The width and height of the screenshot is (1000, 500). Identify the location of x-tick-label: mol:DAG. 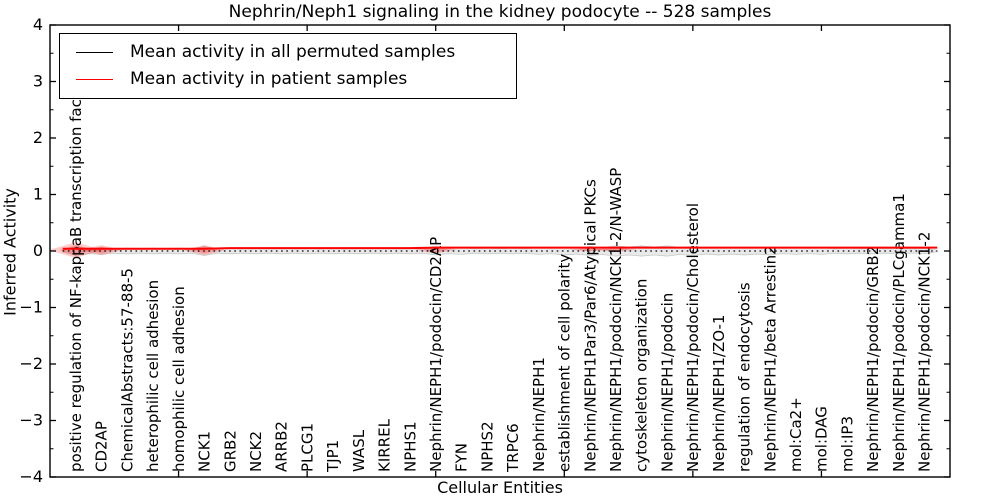
(822, 439).